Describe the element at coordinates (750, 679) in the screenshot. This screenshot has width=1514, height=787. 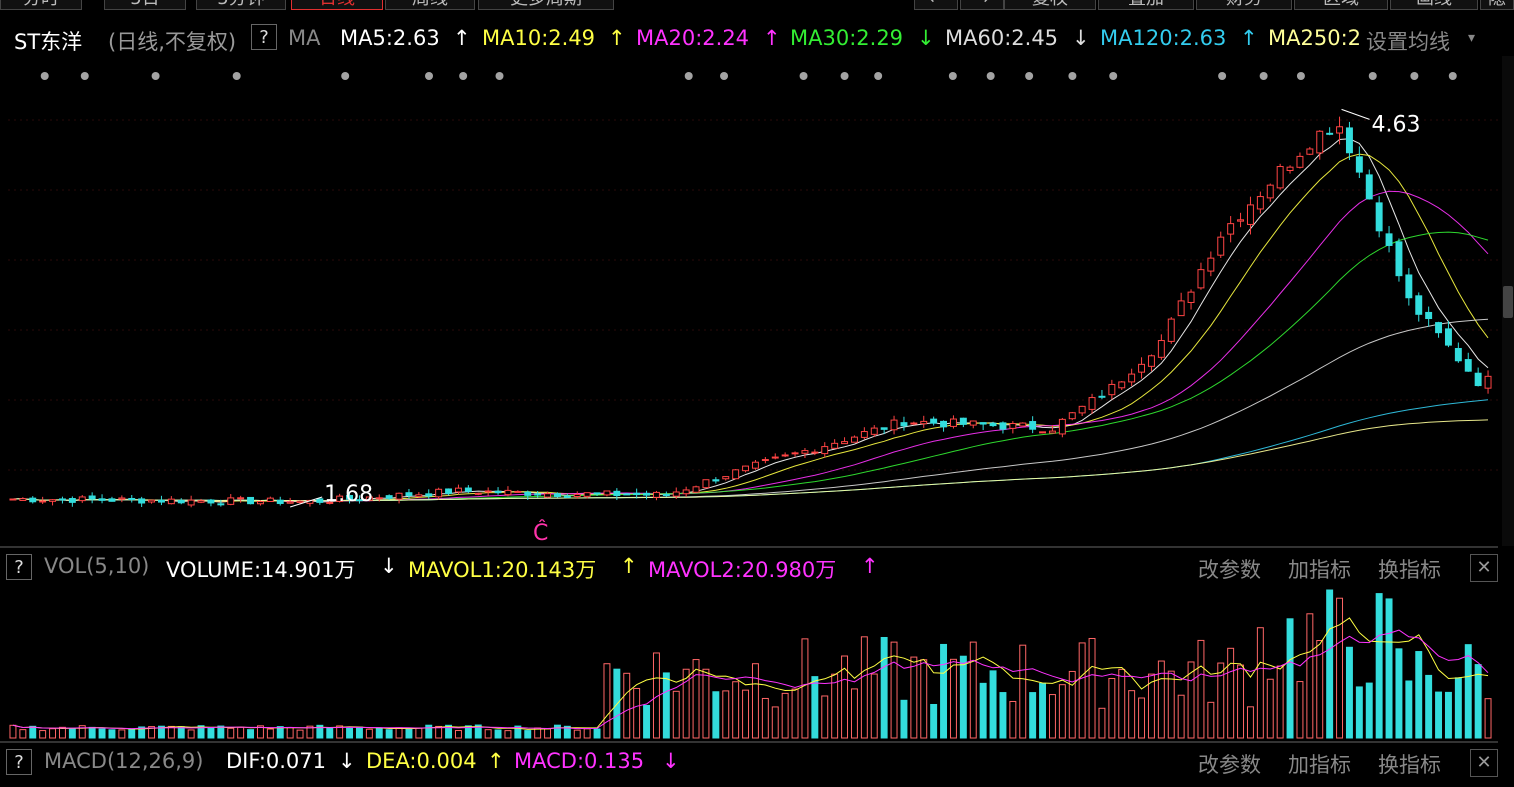
I see `mavol2-line` at that location.